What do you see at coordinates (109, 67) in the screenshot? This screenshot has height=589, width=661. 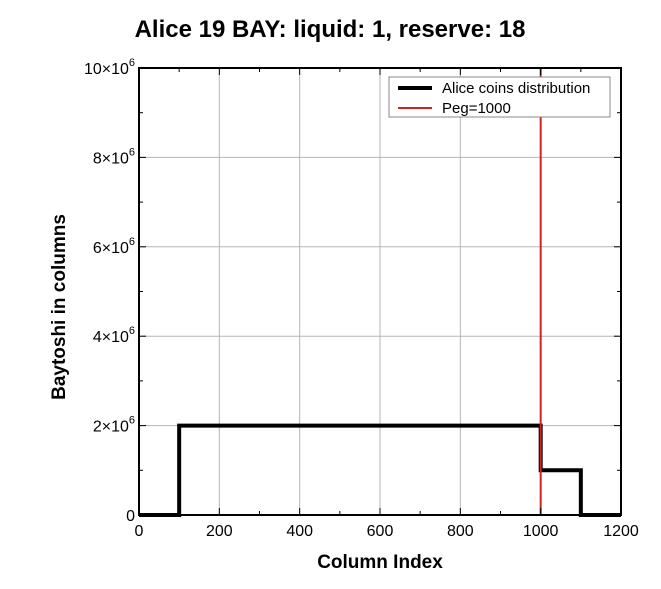 I see `y-tick-label: 10×106` at bounding box center [109, 67].